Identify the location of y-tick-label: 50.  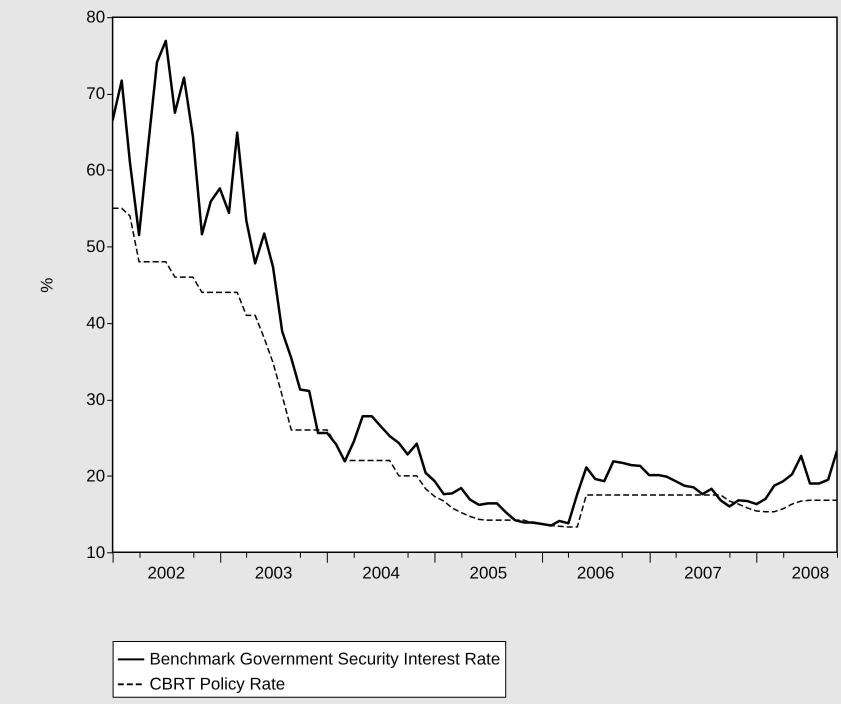
(96, 246).